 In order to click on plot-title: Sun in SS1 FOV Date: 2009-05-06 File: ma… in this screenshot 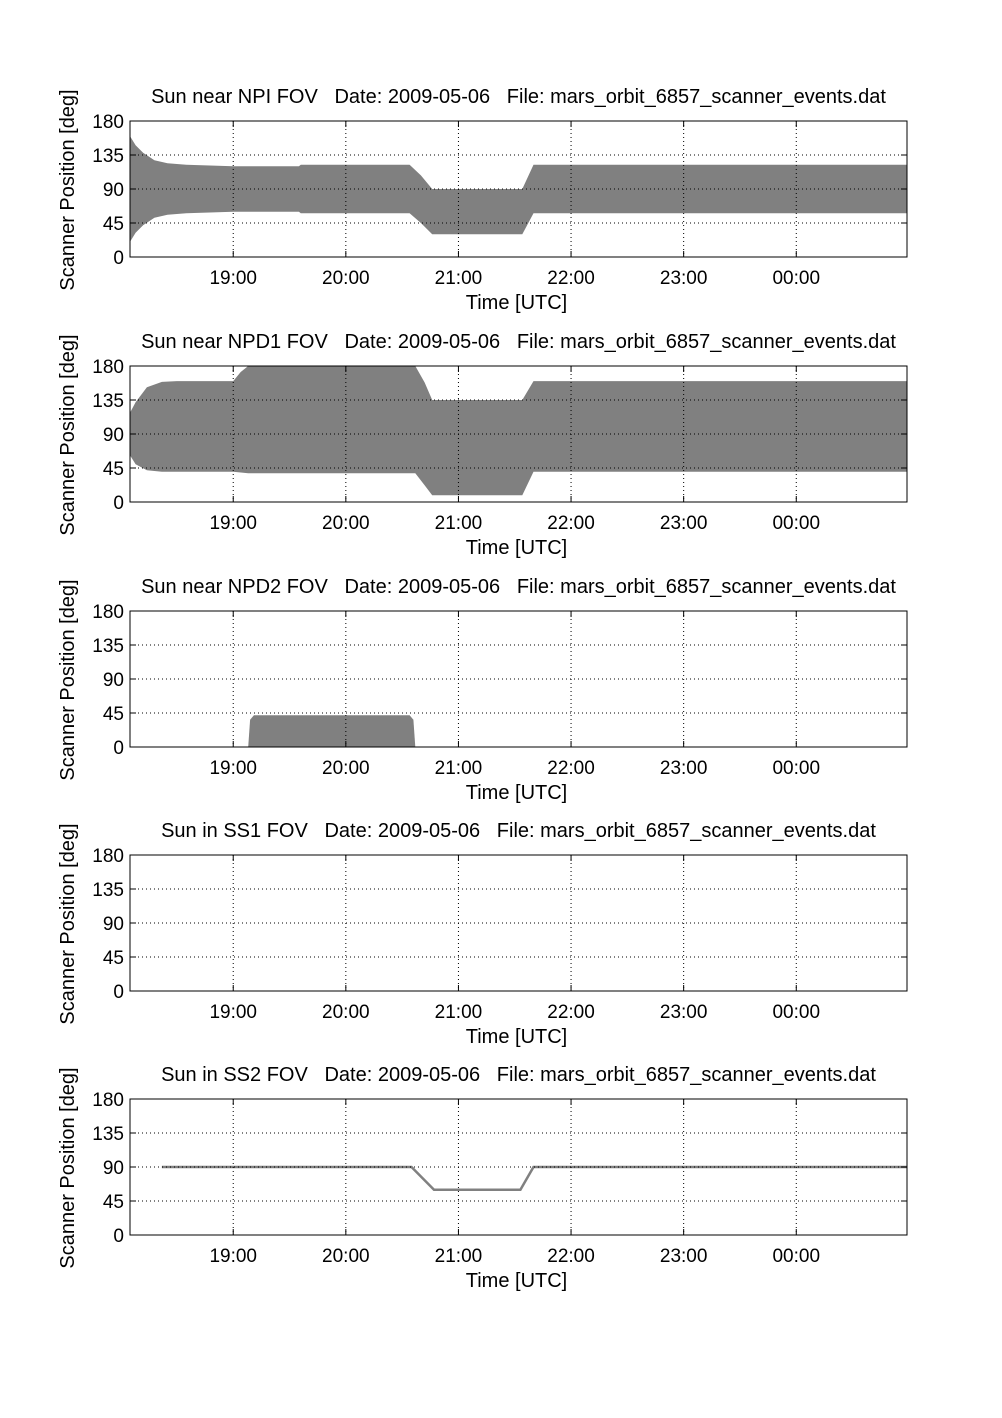, I will do `click(518, 831)`.